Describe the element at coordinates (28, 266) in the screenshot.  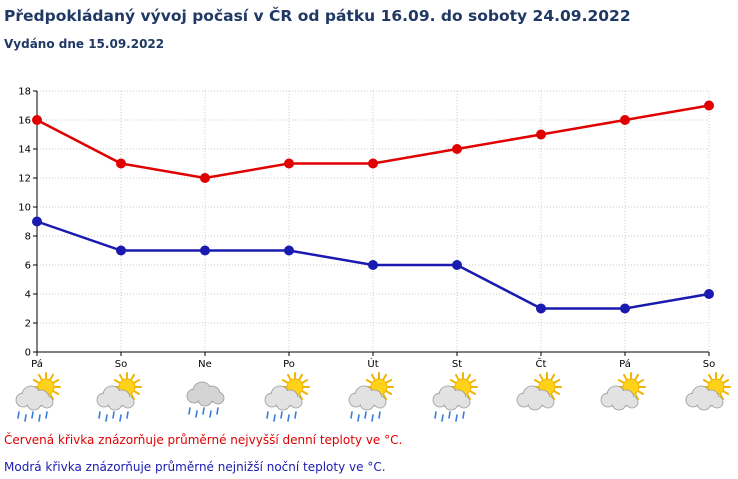
I see `y-tick-label: 6` at that location.